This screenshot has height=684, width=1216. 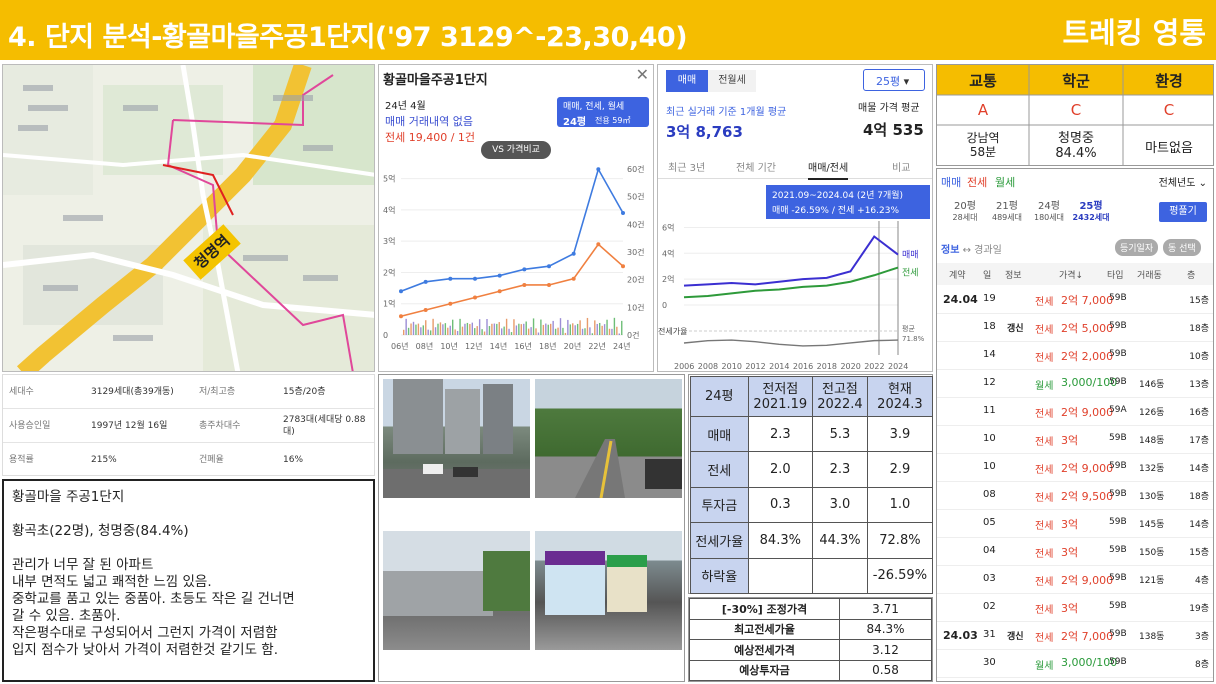 What do you see at coordinates (30, 426) in the screenshot?
I see `info-label: 사용승인일` at bounding box center [30, 426].